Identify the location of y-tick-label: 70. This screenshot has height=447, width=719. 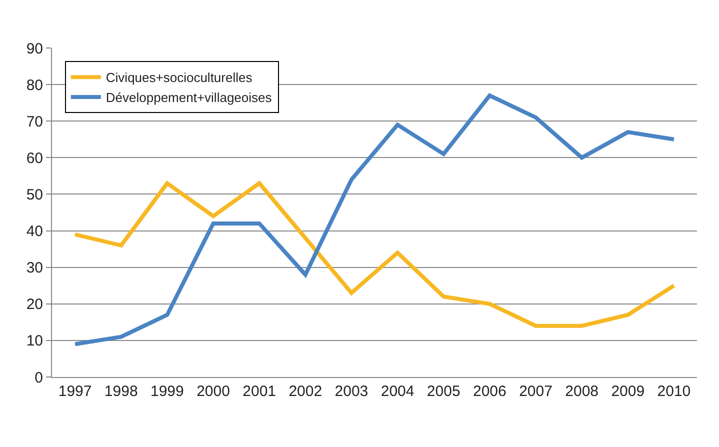
(34, 121).